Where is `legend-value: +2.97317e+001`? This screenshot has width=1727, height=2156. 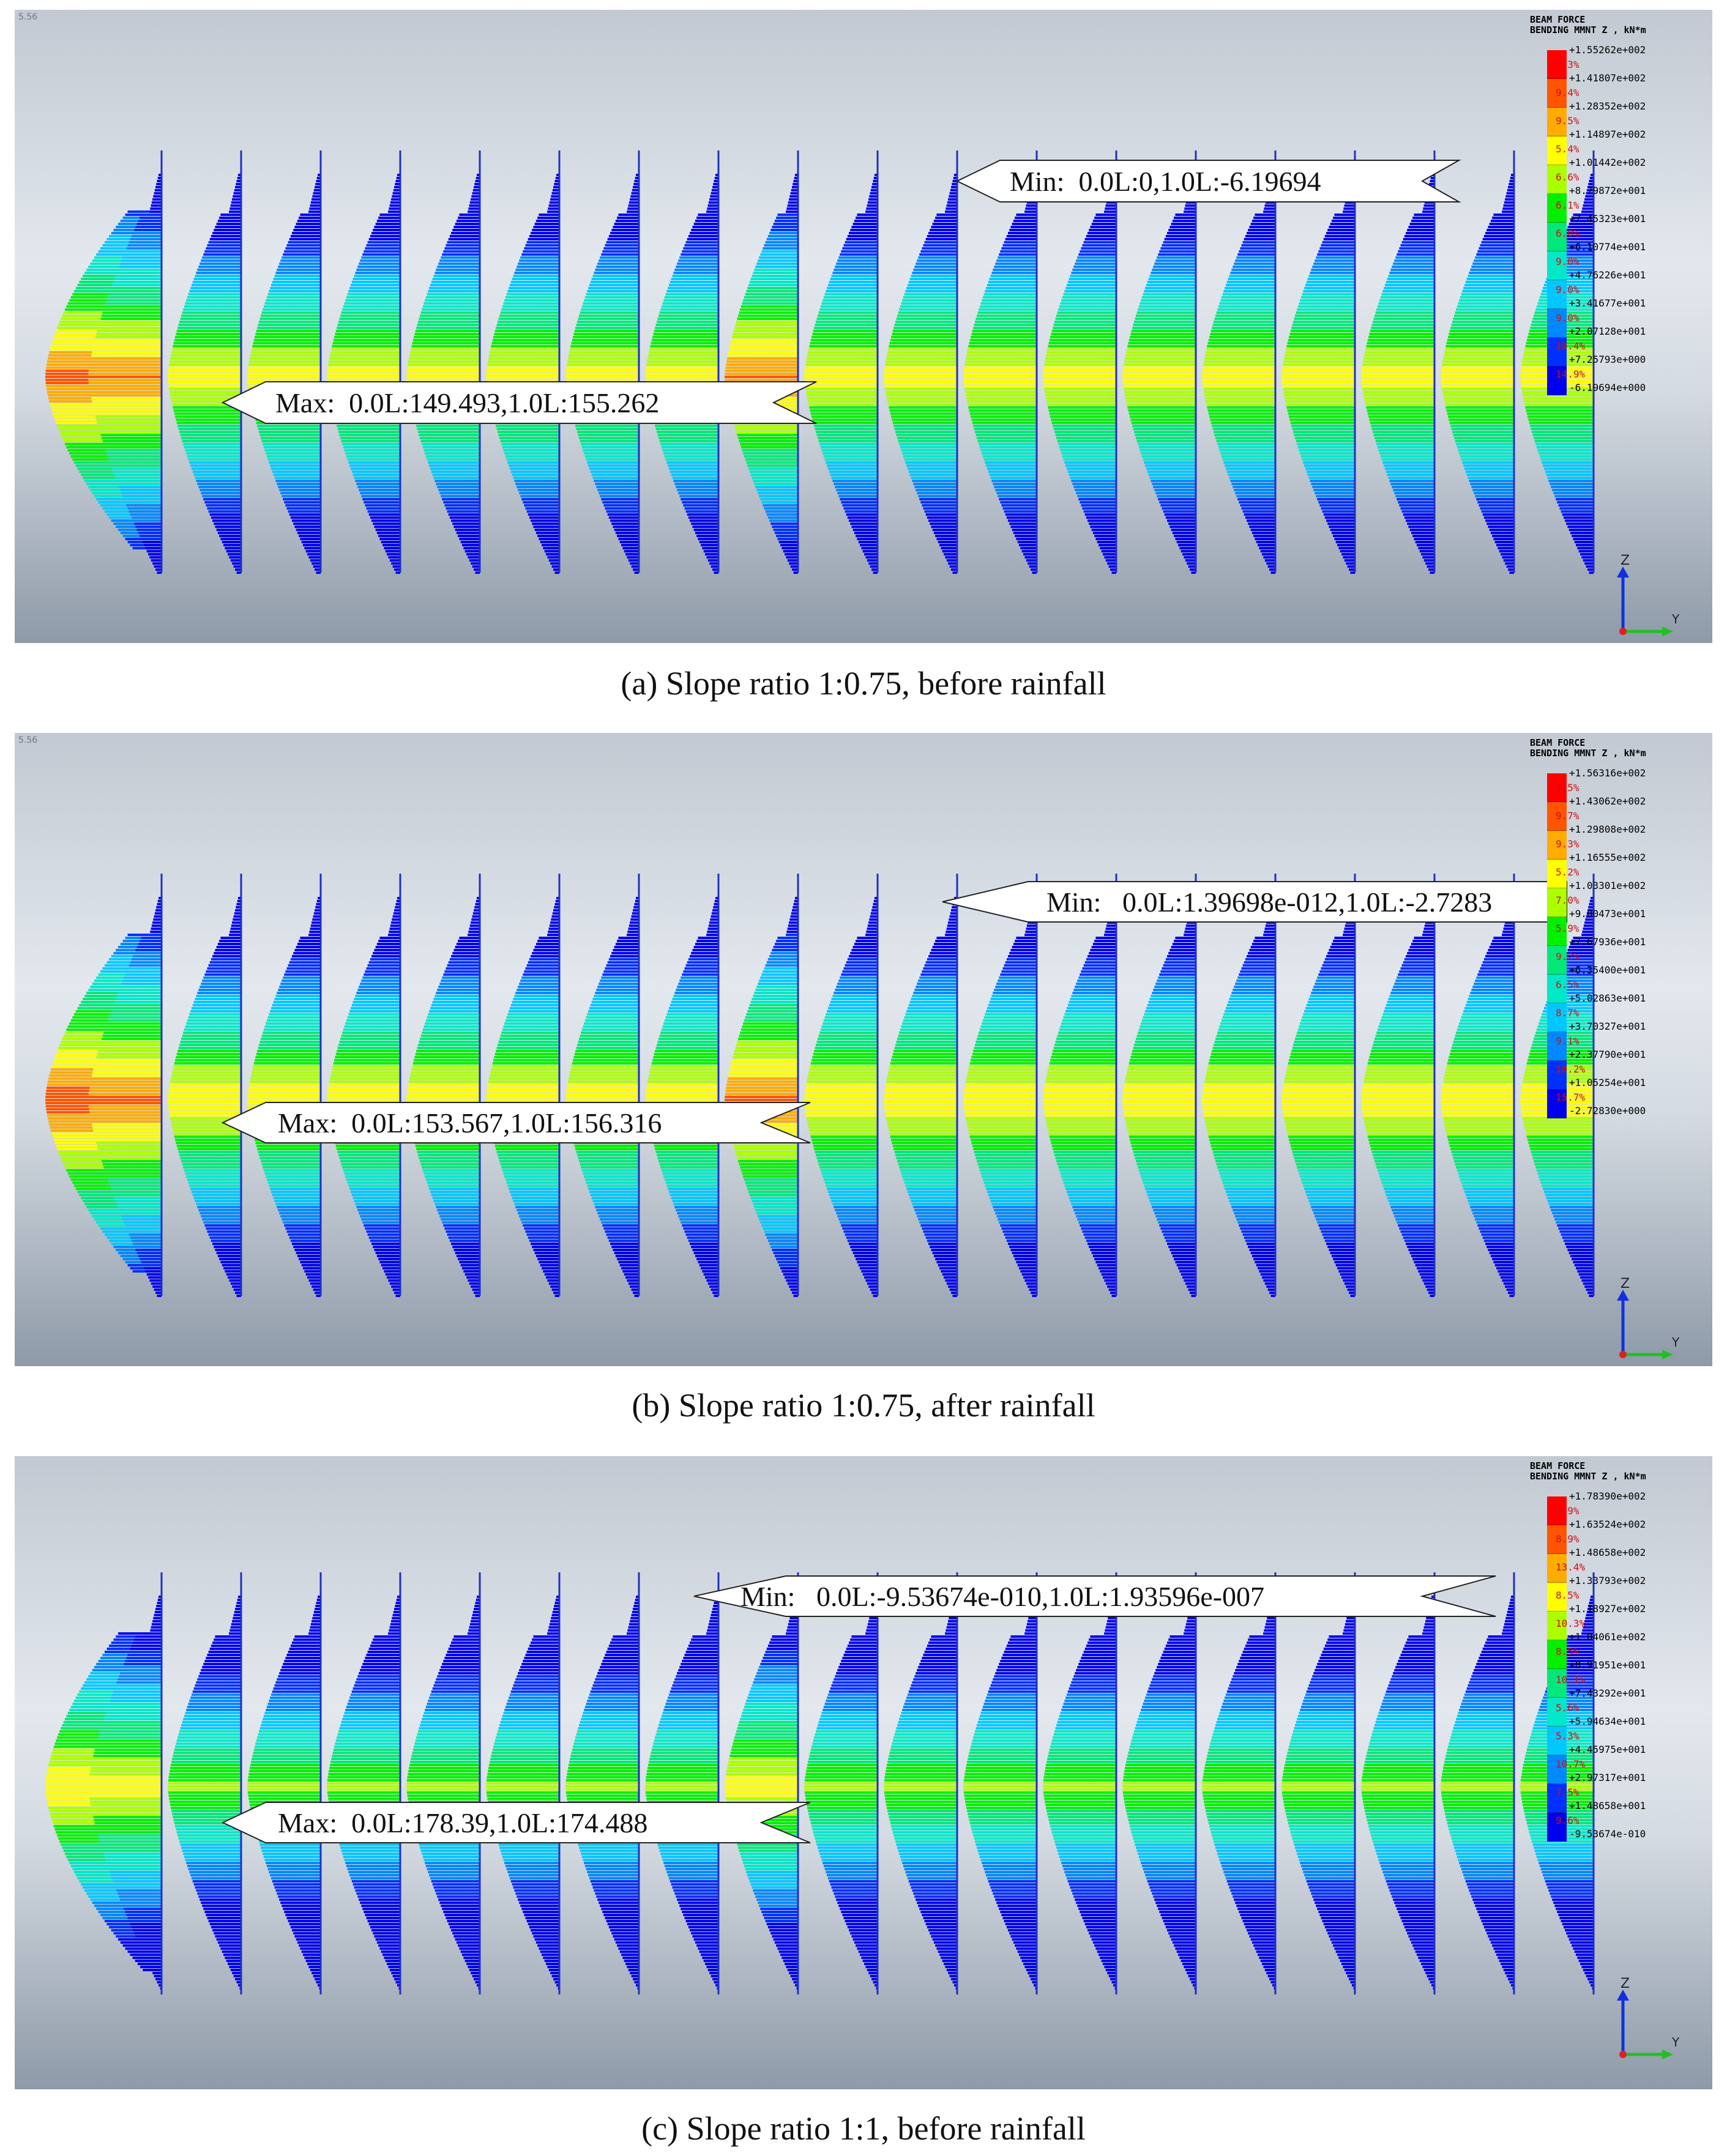 legend-value: +2.97317e+001 is located at coordinates (1607, 1777).